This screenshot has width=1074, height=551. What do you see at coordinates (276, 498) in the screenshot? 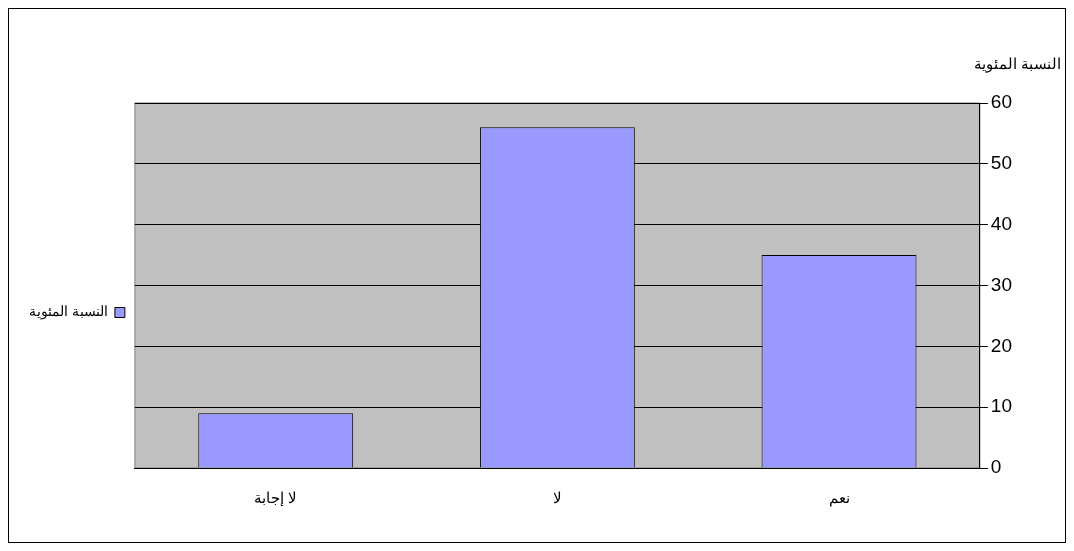
I see `x-tick-label: لا إجابة` at bounding box center [276, 498].